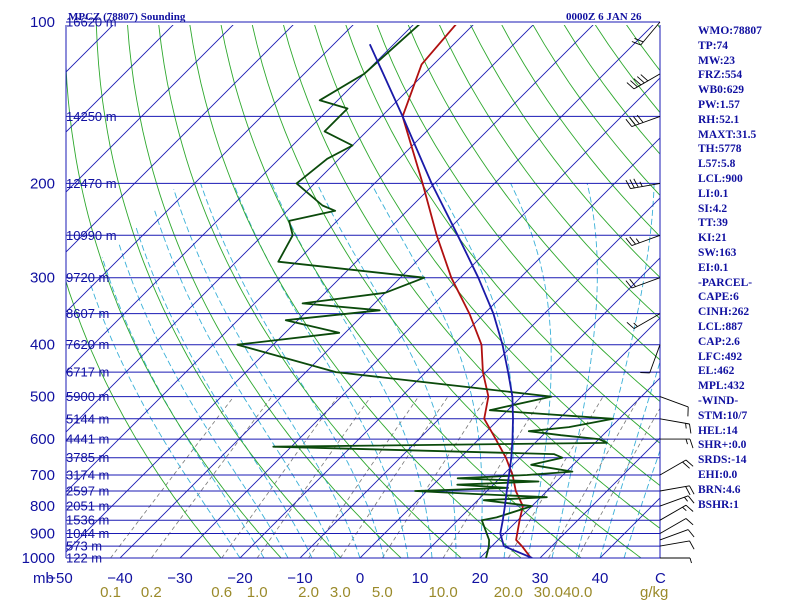 Image resolution: width=800 pixels, height=600 pixels. What do you see at coordinates (91, 22) in the screenshot?
I see `height-label: 16620 m` at bounding box center [91, 22].